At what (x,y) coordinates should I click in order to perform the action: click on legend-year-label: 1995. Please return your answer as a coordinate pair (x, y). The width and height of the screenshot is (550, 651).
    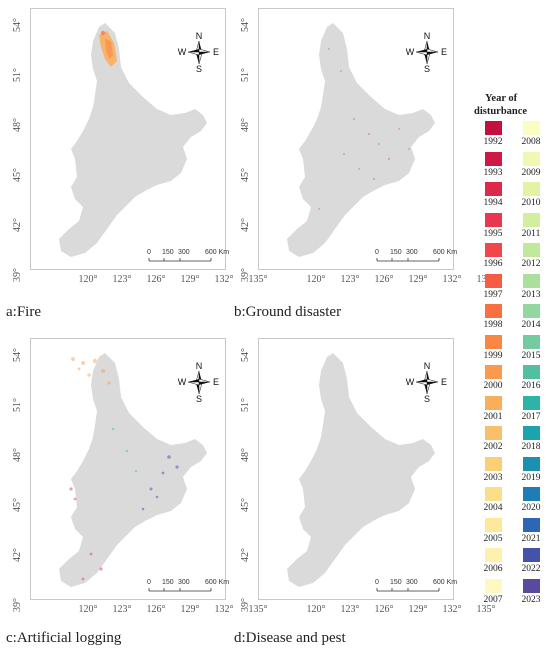
    Looking at the image, I should click on (493, 233).